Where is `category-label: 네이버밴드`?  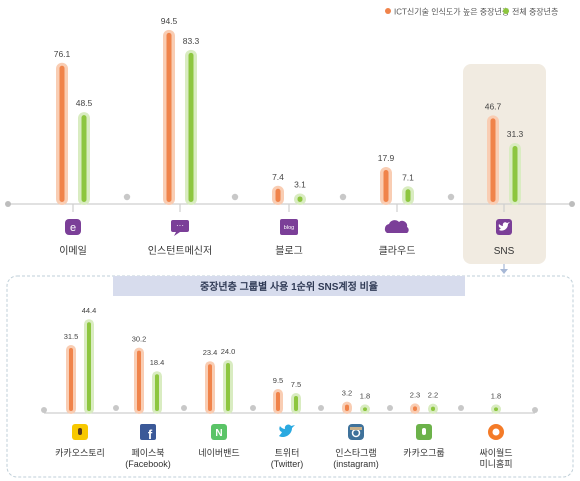
category-label: 네이버밴드 is located at coordinates (218, 453).